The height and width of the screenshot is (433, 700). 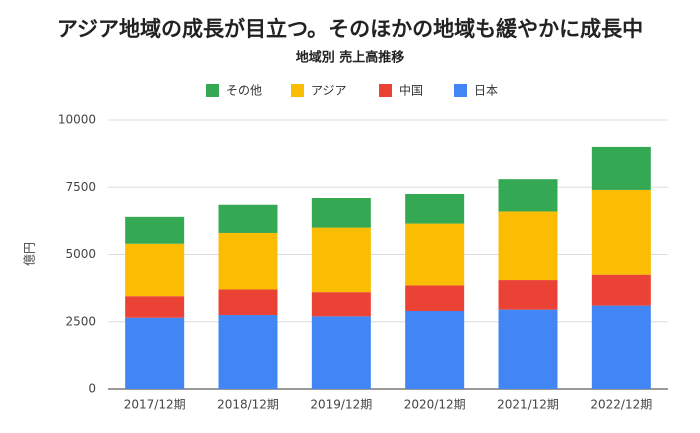 What do you see at coordinates (80, 254) in the screenshot?
I see `y-tick-label: 5000` at bounding box center [80, 254].